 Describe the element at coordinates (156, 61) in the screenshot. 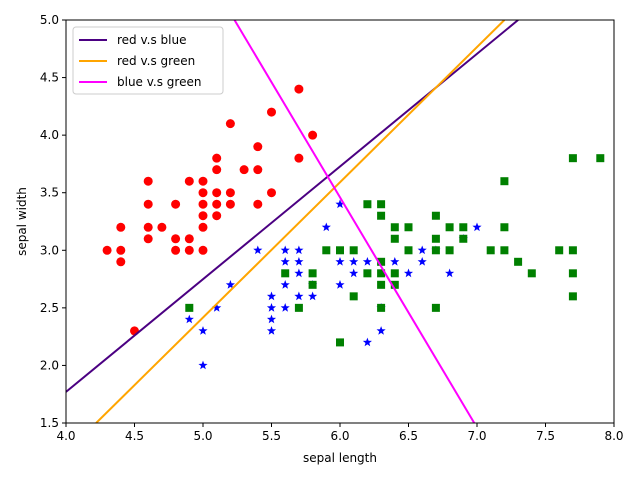

I see `legend-label: red v.s green` at that location.